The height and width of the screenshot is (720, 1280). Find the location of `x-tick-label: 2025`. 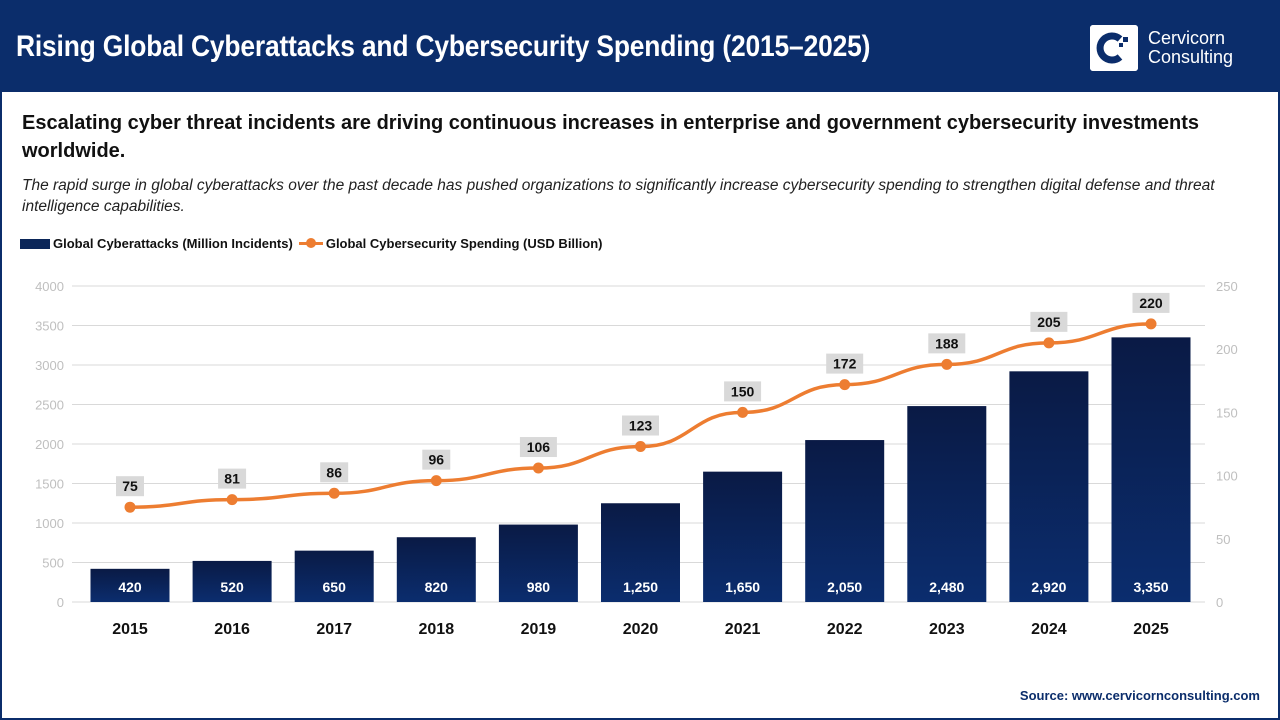

x-tick-label: 2025 is located at coordinates (1151, 629).